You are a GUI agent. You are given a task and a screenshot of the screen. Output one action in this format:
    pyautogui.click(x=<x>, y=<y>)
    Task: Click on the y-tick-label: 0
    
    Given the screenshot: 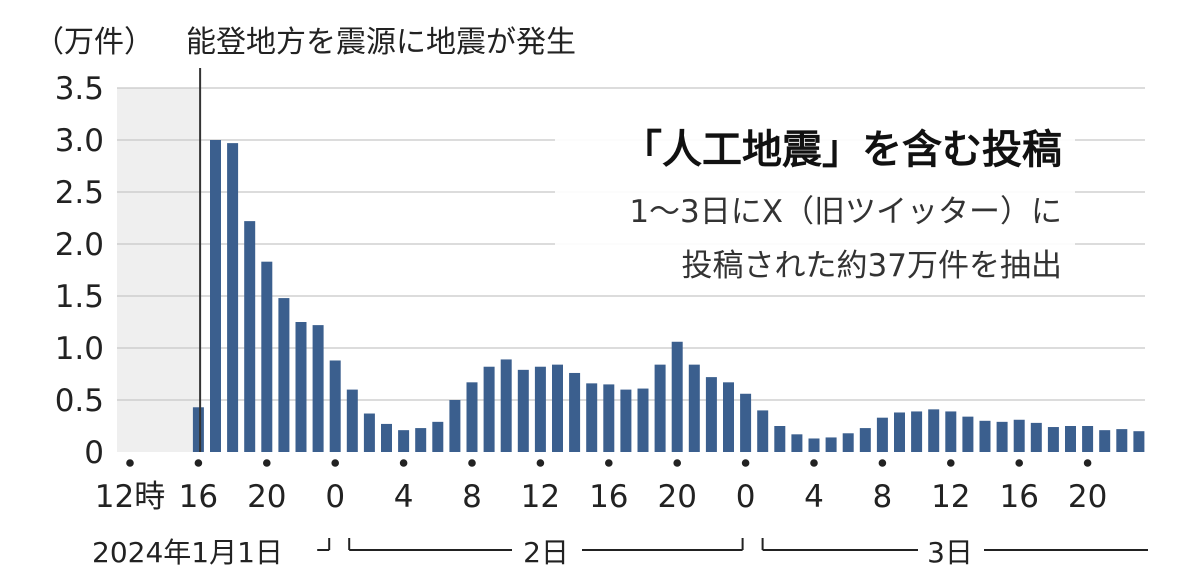 What is the action you would take?
    pyautogui.click(x=94, y=453)
    